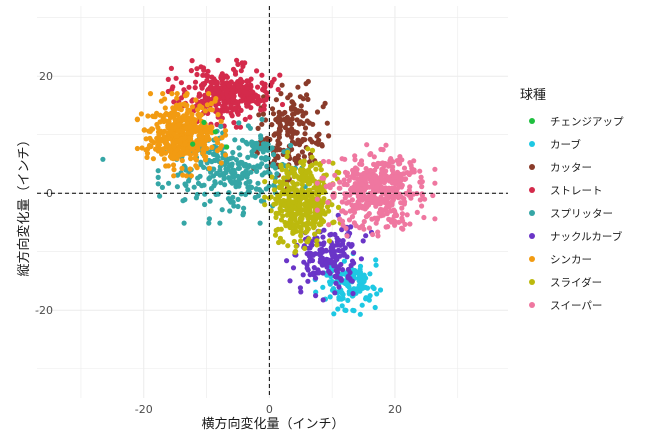 The width and height of the screenshot is (660, 440). I want to click on legend-label: カーブ, so click(565, 144).